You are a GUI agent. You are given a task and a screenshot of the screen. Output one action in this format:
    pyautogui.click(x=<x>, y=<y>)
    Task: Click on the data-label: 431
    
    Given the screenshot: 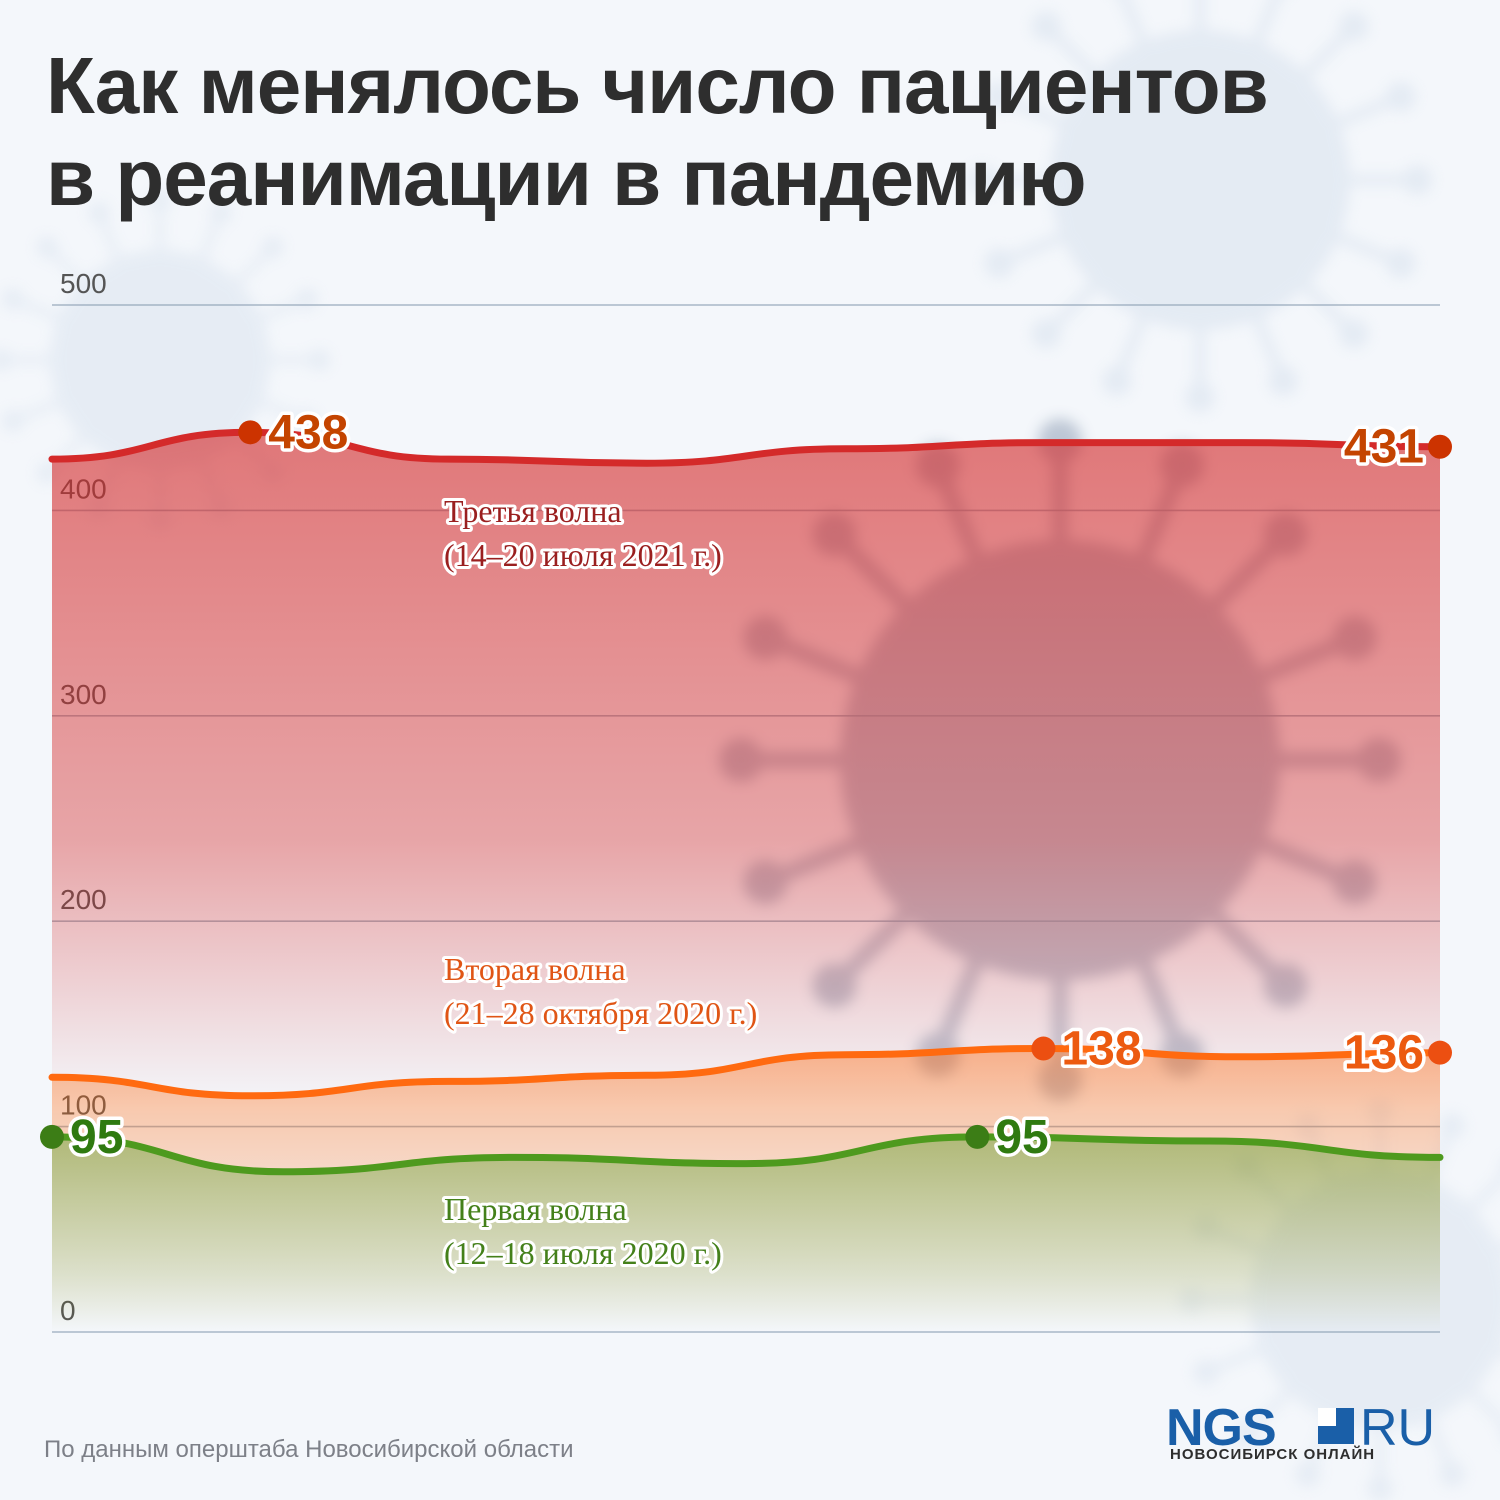 What is the action you would take?
    pyautogui.click(x=1384, y=447)
    